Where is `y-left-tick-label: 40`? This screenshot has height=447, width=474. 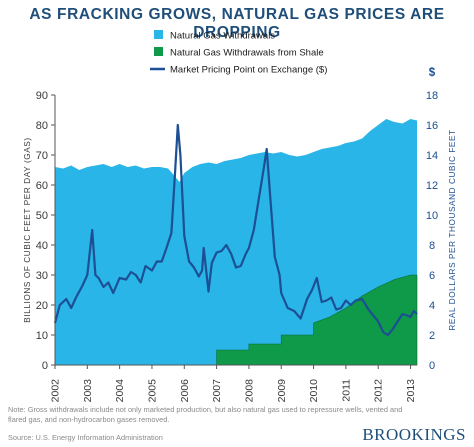 y-left-tick-label: 40 is located at coordinates (42, 246).